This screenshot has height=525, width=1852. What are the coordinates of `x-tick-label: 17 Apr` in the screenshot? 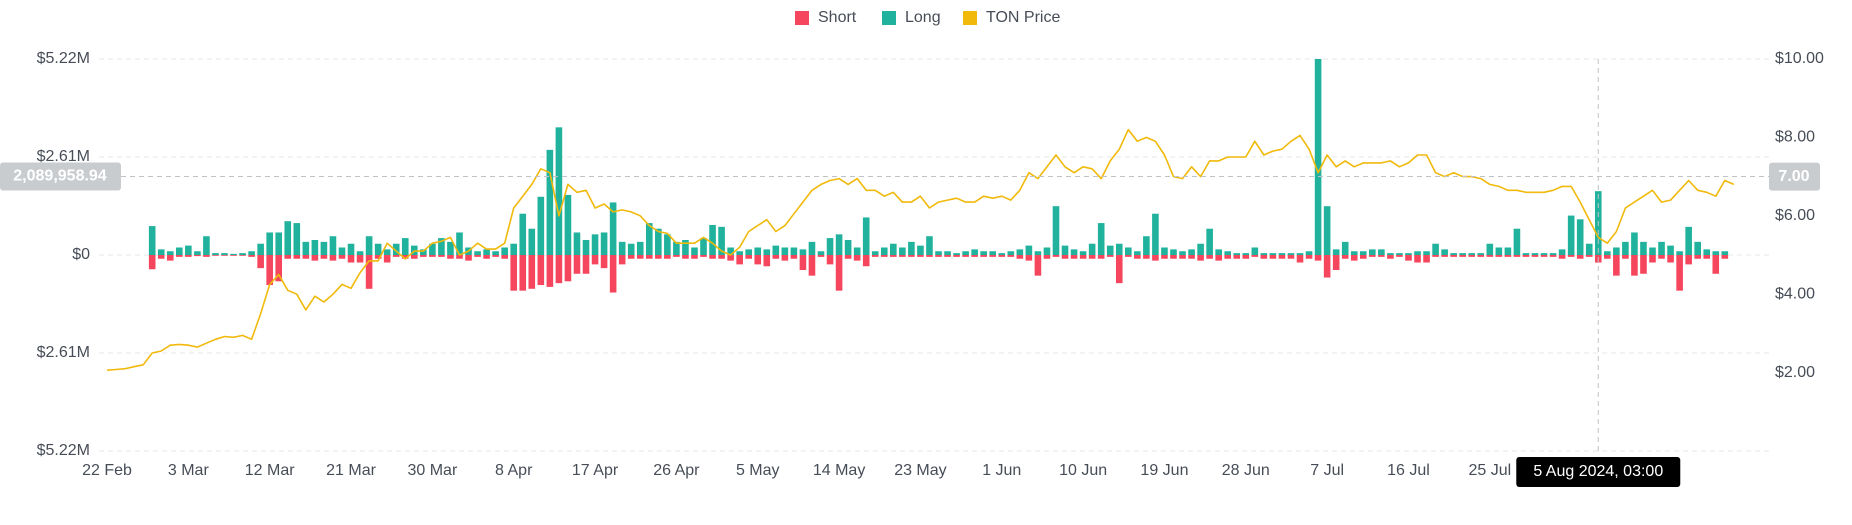 It's located at (595, 470).